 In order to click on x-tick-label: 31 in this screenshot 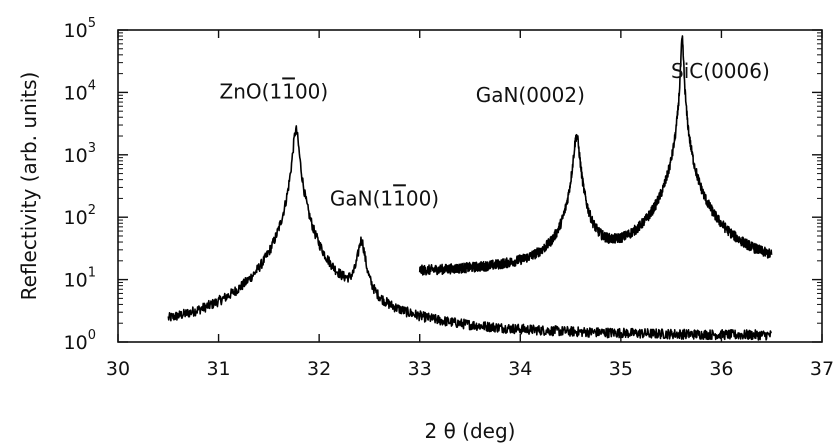, I will do `click(218, 369)`.